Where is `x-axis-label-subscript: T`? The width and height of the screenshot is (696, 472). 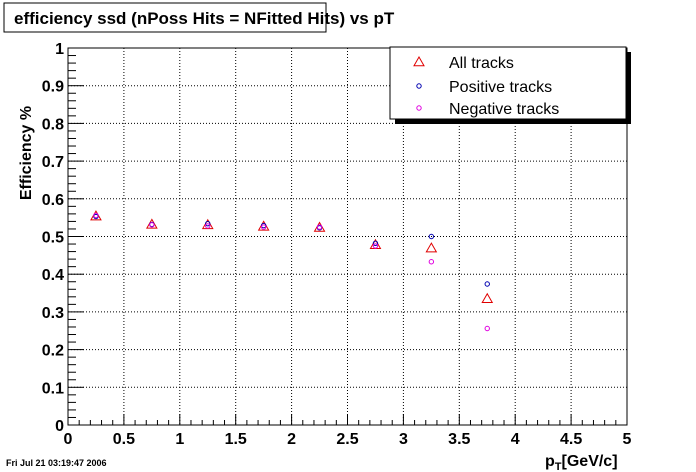
x-axis-label-subscript: T is located at coordinates (558, 466).